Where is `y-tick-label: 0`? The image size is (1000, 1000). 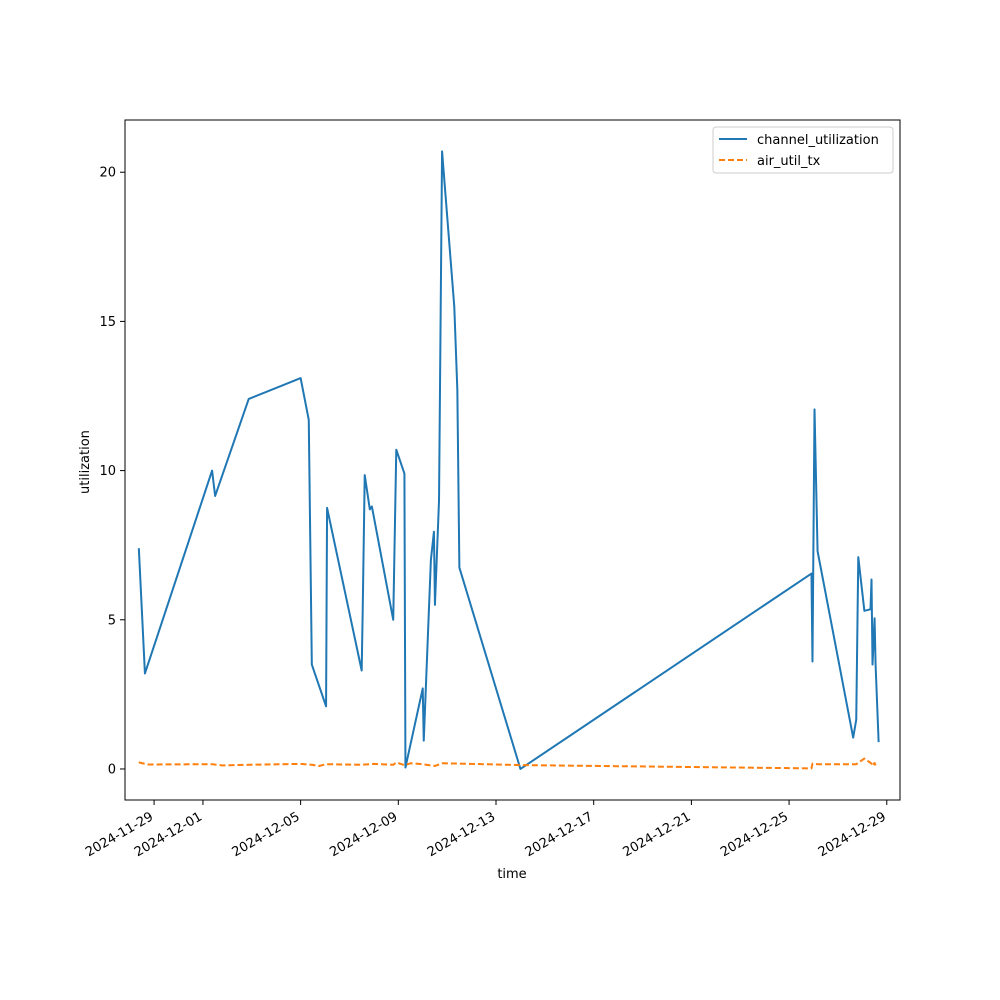
y-tick-label: 0 is located at coordinates (112, 769).